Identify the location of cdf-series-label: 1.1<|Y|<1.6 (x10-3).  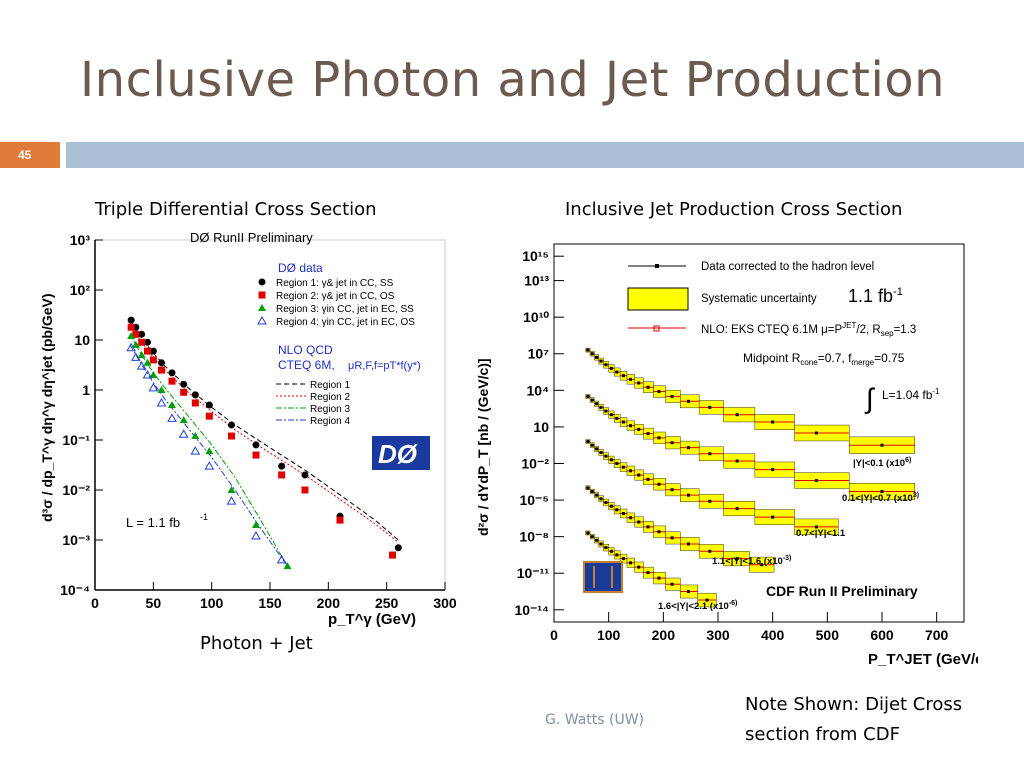
(751, 561).